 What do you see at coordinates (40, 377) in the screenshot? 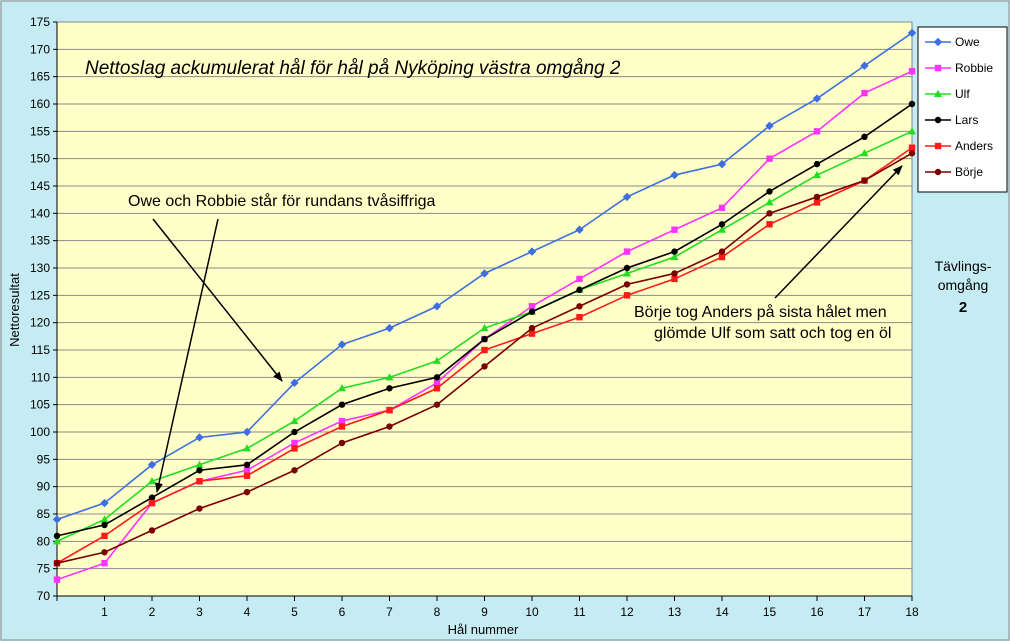
I see `y-tick-label: 110` at bounding box center [40, 377].